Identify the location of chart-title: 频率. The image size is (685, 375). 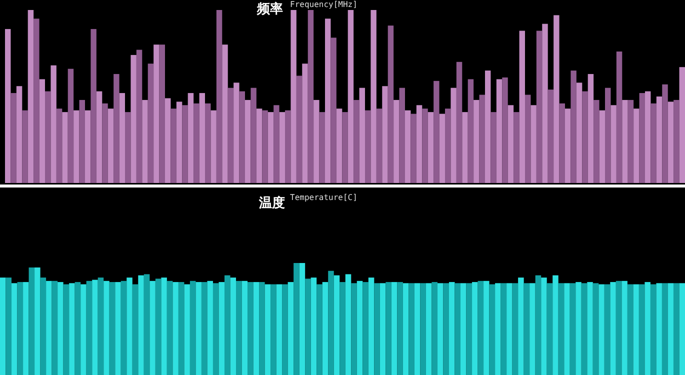
(269, 9).